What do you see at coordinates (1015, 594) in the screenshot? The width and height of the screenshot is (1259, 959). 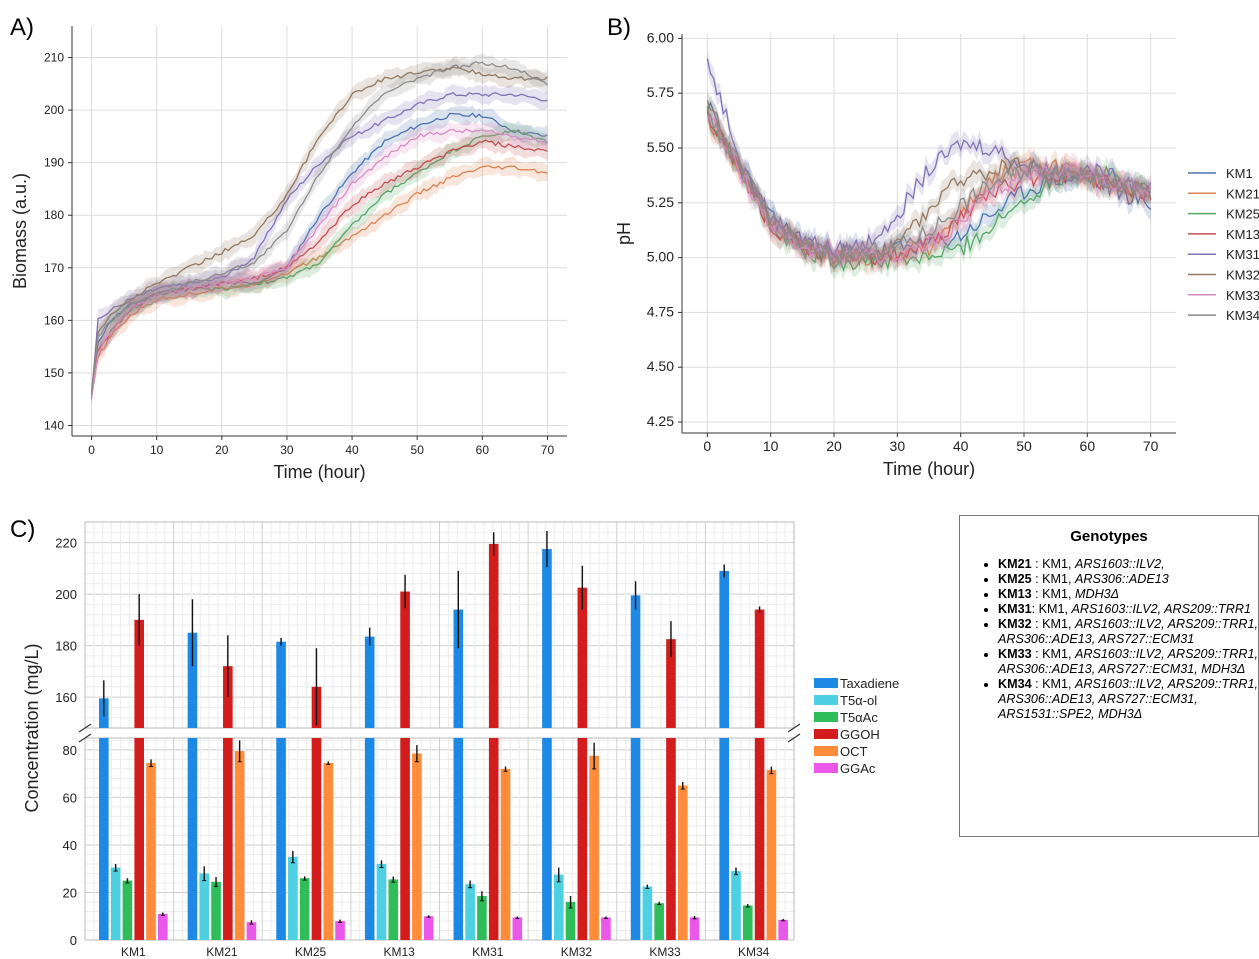 I see `genotype-strain: KM13` at bounding box center [1015, 594].